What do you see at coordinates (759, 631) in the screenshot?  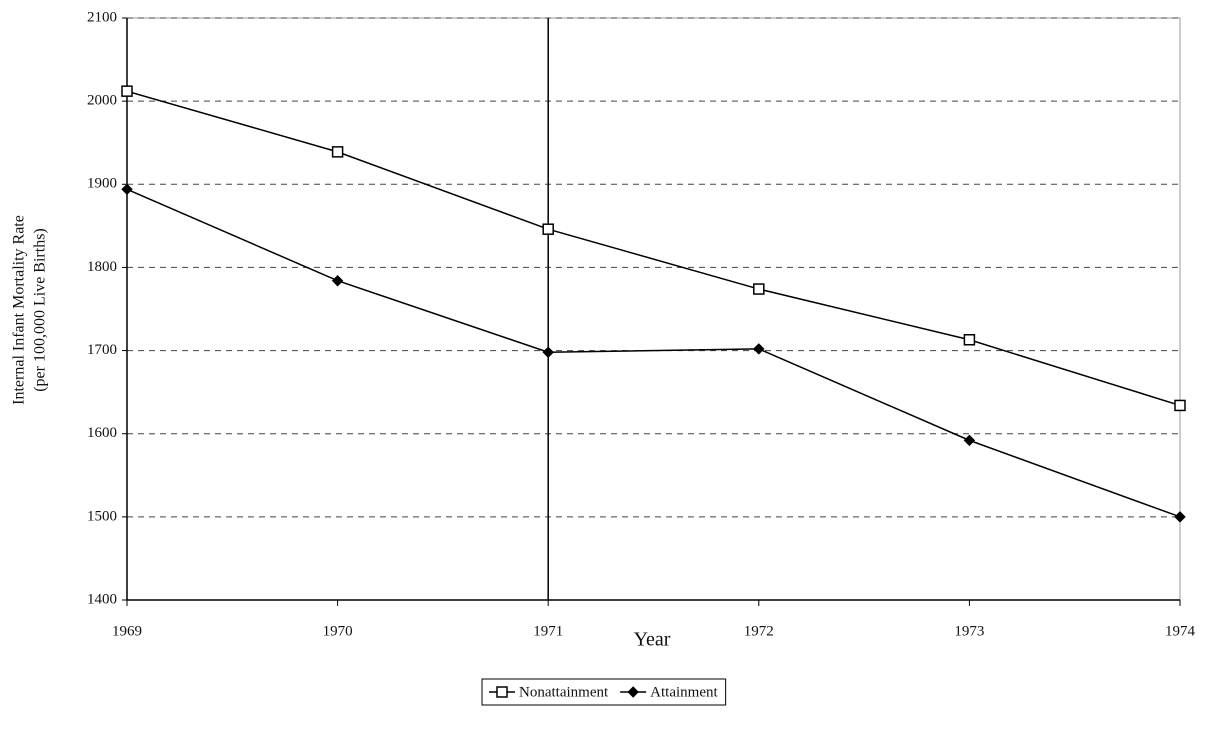 I see `x-tick-label: 1972` at bounding box center [759, 631].